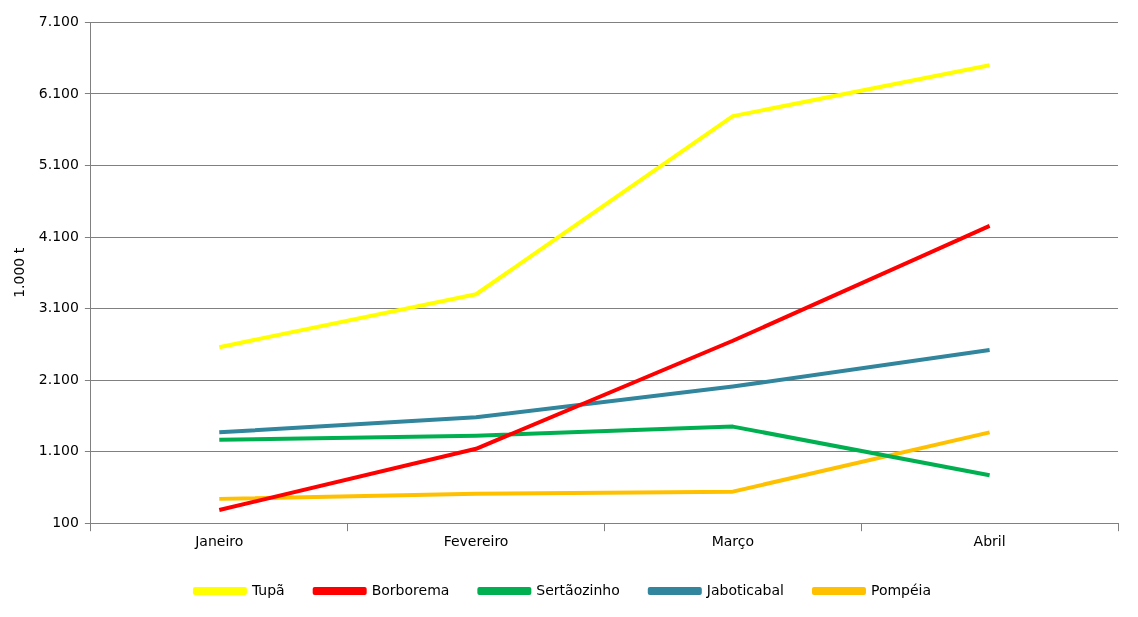 The height and width of the screenshot is (617, 1138). Describe the element at coordinates (267, 589) in the screenshot. I see `legend-label: Tupã` at that location.